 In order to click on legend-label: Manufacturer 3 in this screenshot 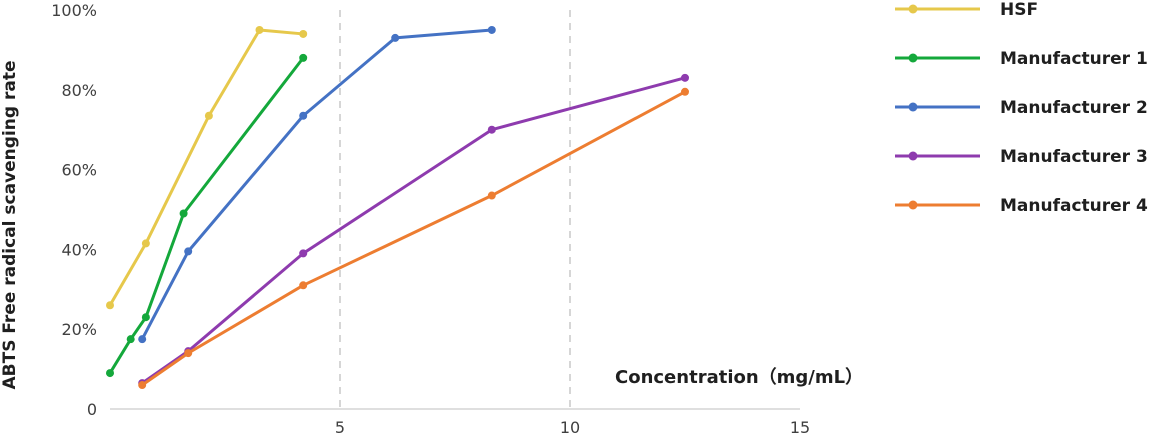, I will do `click(1074, 157)`.